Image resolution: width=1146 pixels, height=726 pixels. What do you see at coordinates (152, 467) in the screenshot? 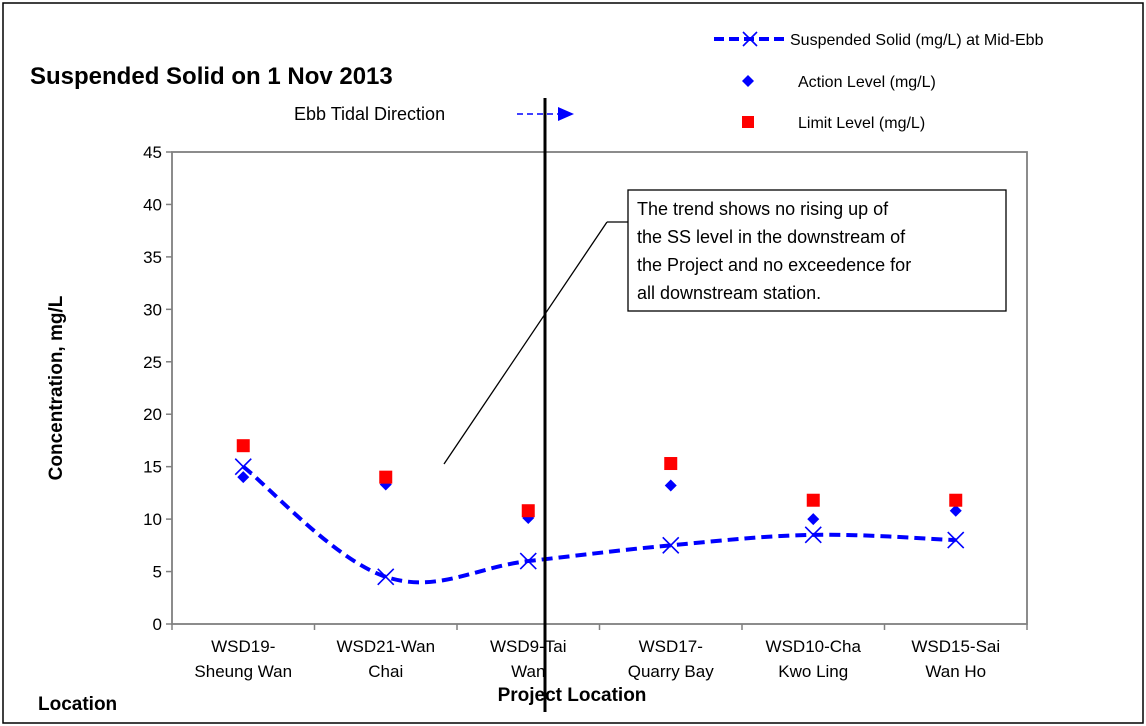
I see `y-tick-label: 15` at bounding box center [152, 467].